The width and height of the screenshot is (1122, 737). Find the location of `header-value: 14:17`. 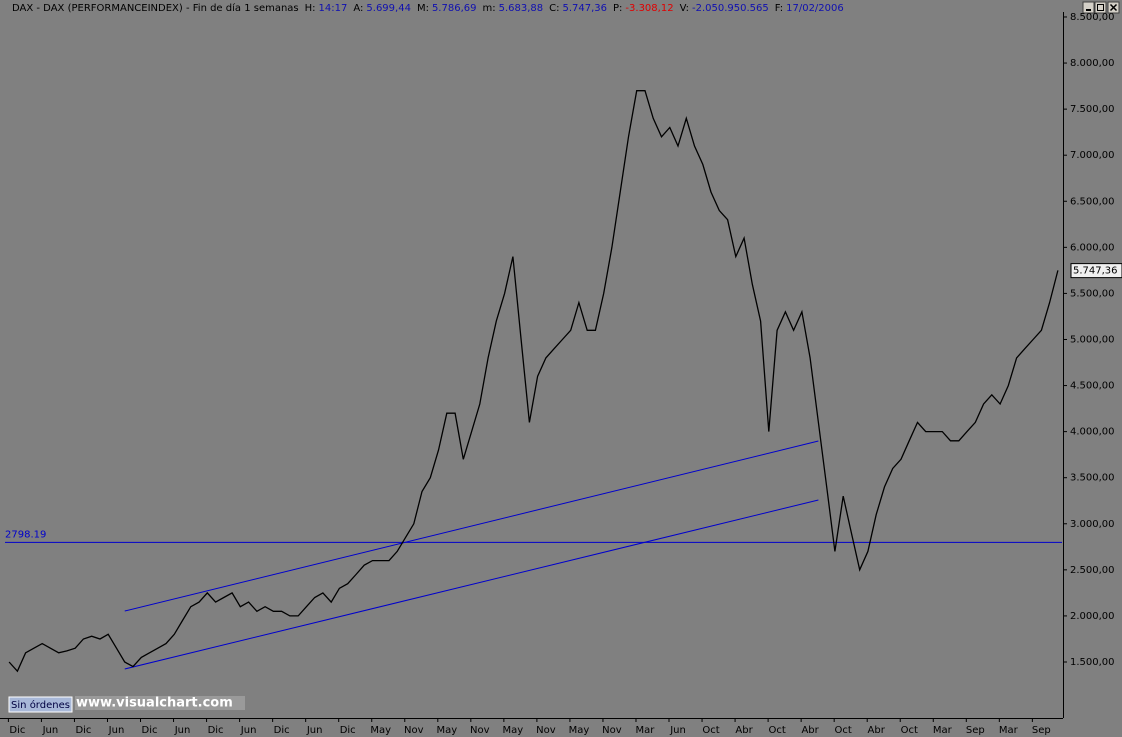

header-value: 14:17 is located at coordinates (333, 8).